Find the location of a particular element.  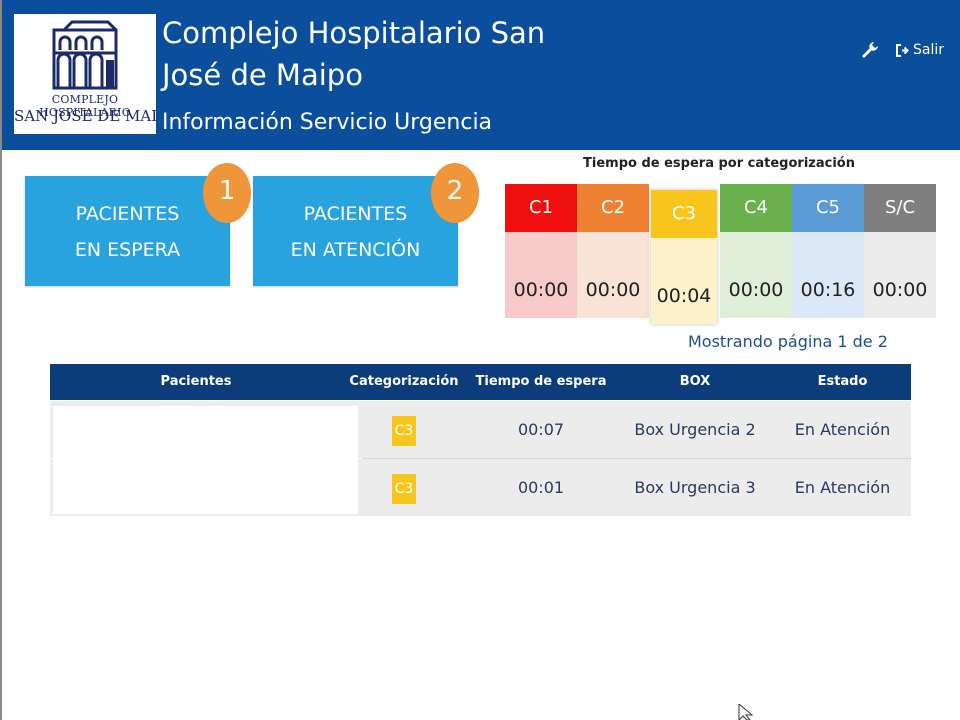

service-title: Información Servicio Urgencia is located at coordinates (327, 122).